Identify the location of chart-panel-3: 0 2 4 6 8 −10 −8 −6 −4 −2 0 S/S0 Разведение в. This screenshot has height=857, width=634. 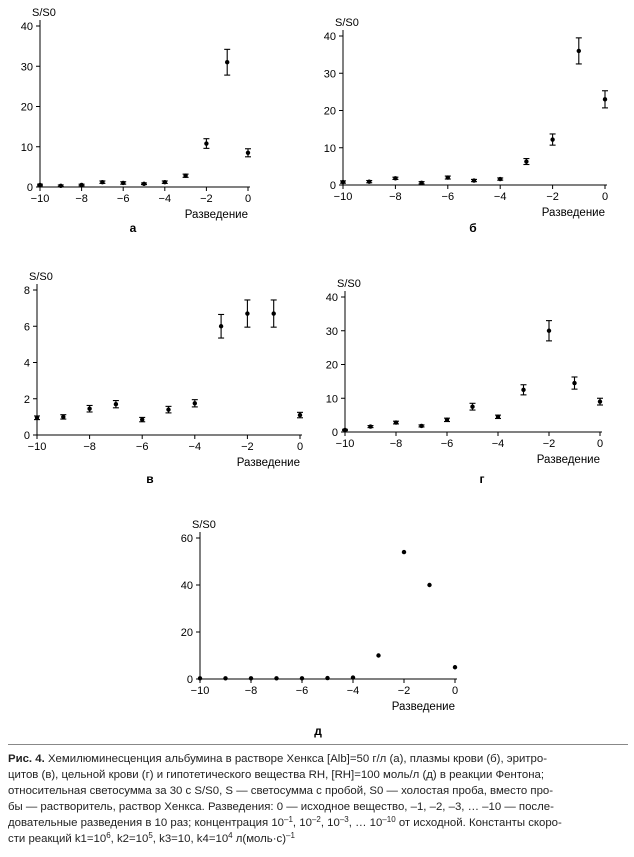
(163, 378).